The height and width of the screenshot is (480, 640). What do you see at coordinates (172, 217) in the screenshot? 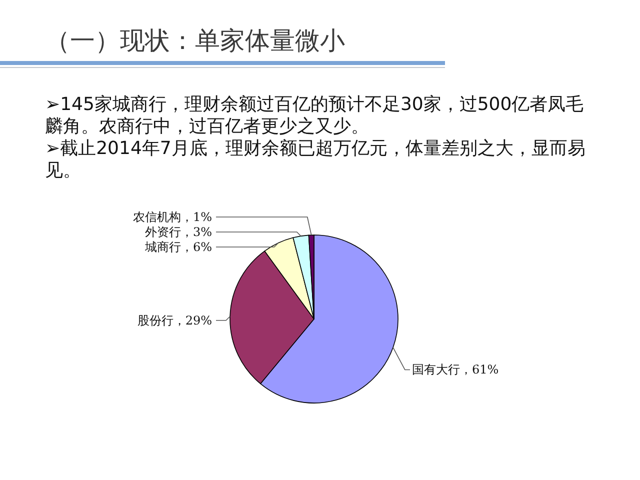
I see `slice-label: 农信机构，1%` at bounding box center [172, 217].